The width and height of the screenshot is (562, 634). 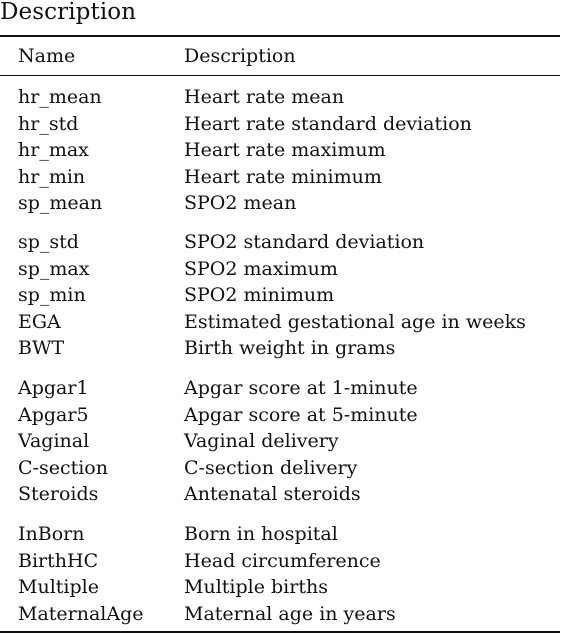 I want to click on table-row: Apgar5 Apgar score at 5-minute, so click(x=280, y=415).